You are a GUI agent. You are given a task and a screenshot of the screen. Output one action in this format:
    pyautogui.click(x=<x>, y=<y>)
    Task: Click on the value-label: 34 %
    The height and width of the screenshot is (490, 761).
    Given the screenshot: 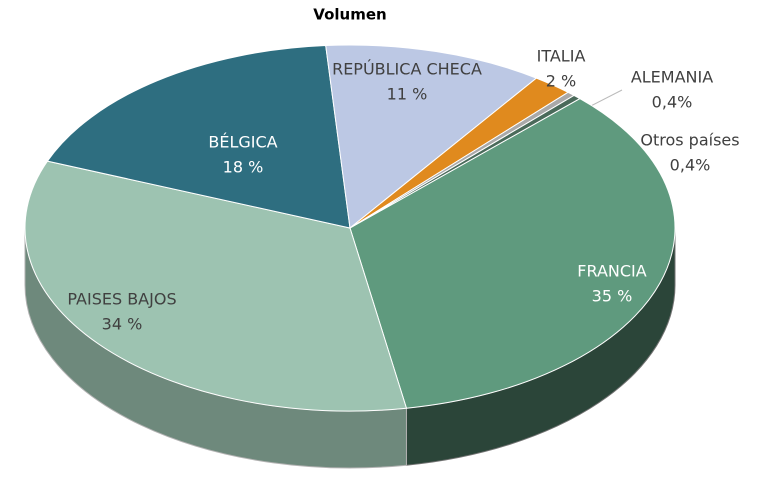 What is the action you would take?
    pyautogui.click(x=122, y=324)
    